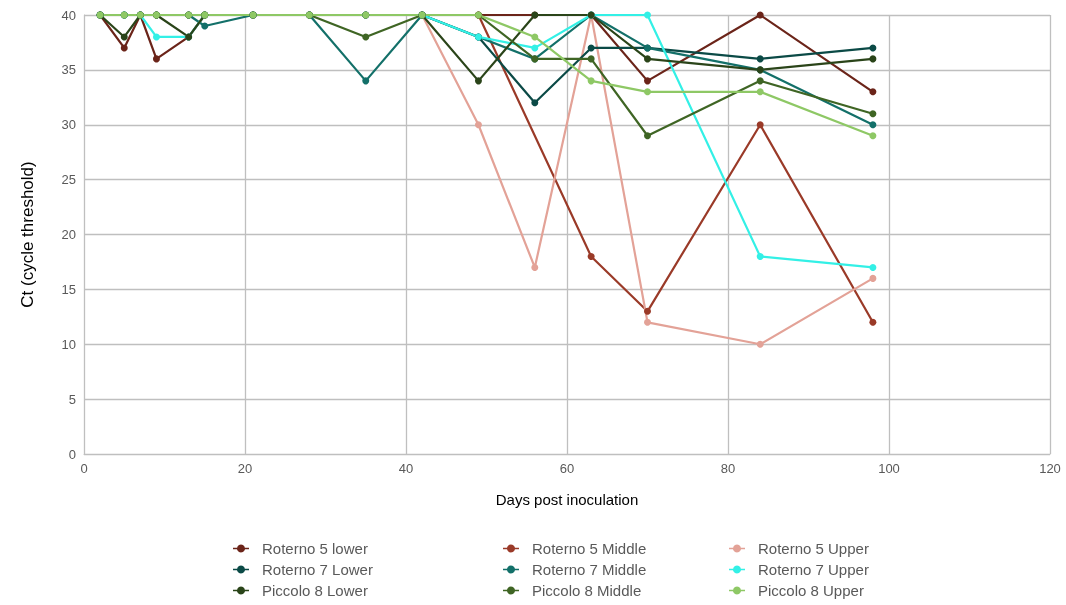  What do you see at coordinates (72, 454) in the screenshot?
I see `y-tick-label: 0` at bounding box center [72, 454].